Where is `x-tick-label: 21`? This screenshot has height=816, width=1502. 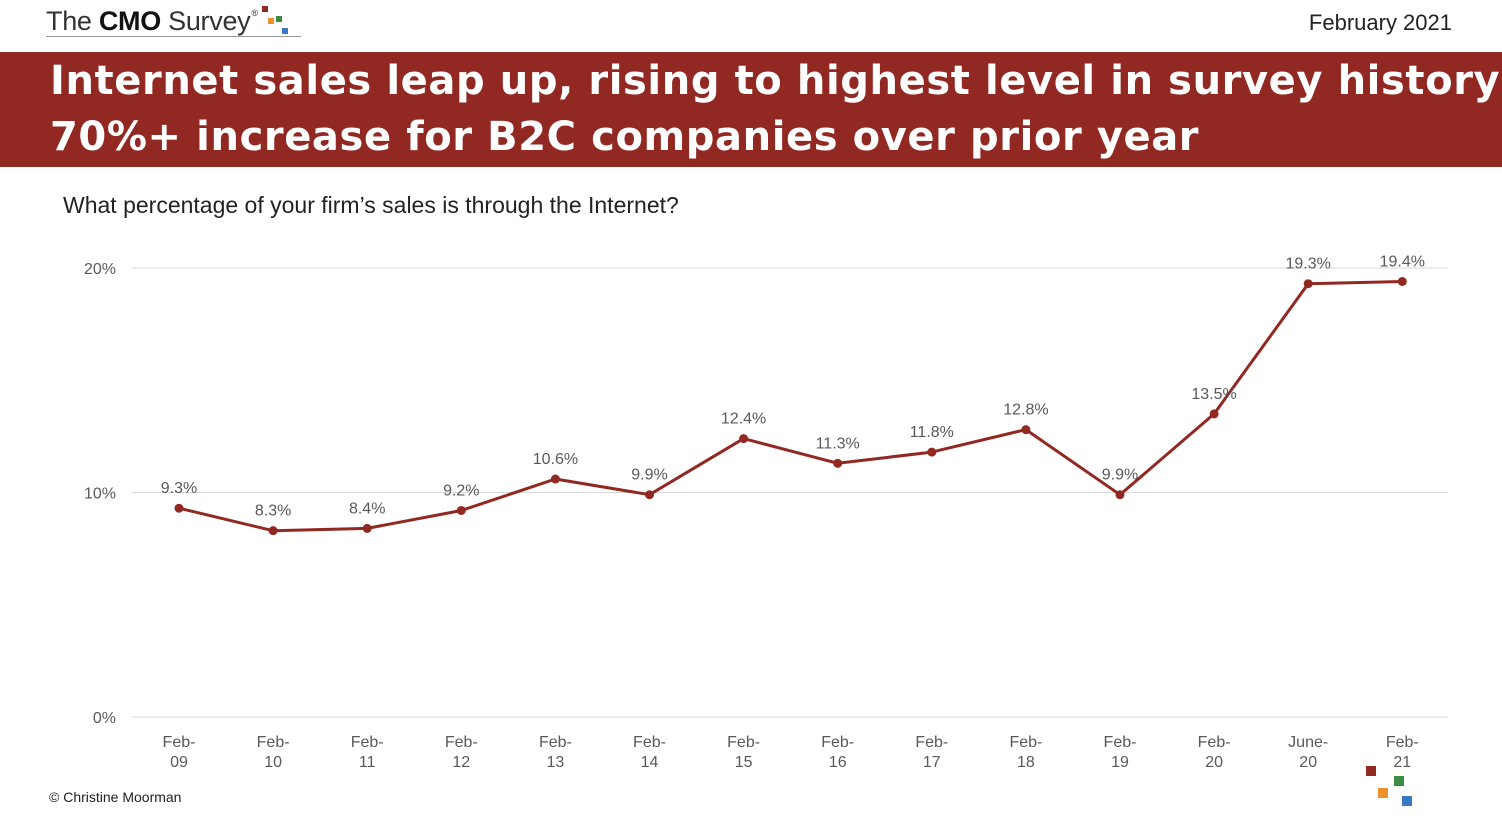
x-tick-label: 21 is located at coordinates (1402, 762).